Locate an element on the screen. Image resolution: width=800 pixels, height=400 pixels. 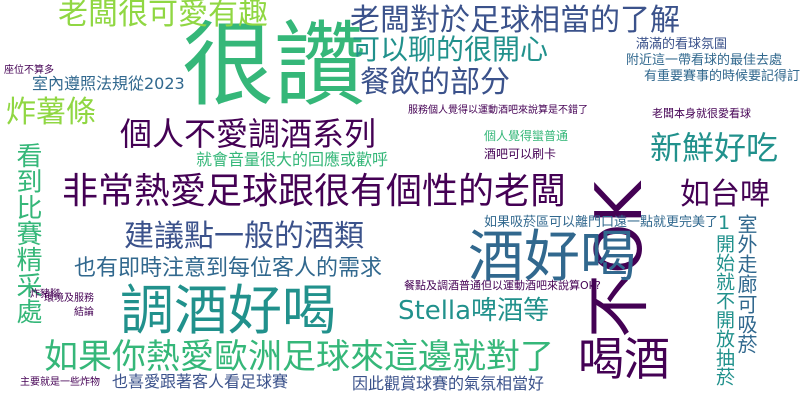
word-laoban-keai: 老闆很可愛有趣 is located at coordinates (163, 16).